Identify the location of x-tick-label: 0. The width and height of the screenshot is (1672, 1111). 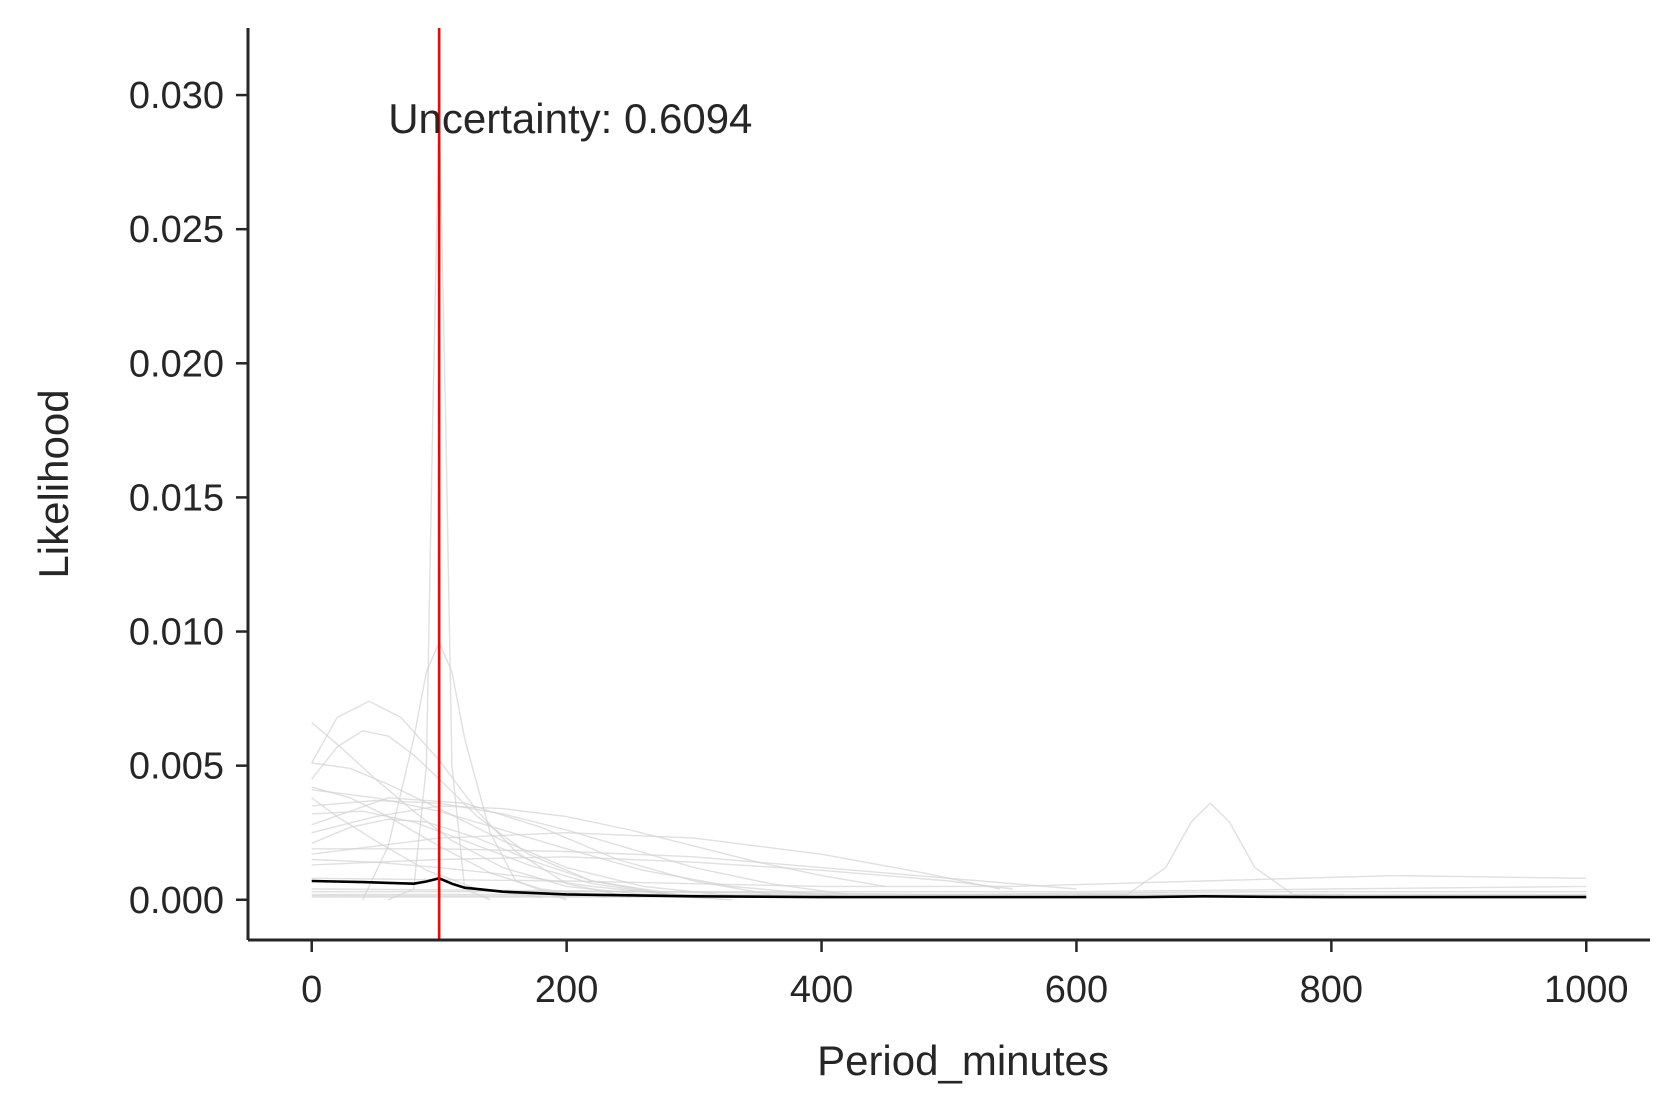
(311, 990).